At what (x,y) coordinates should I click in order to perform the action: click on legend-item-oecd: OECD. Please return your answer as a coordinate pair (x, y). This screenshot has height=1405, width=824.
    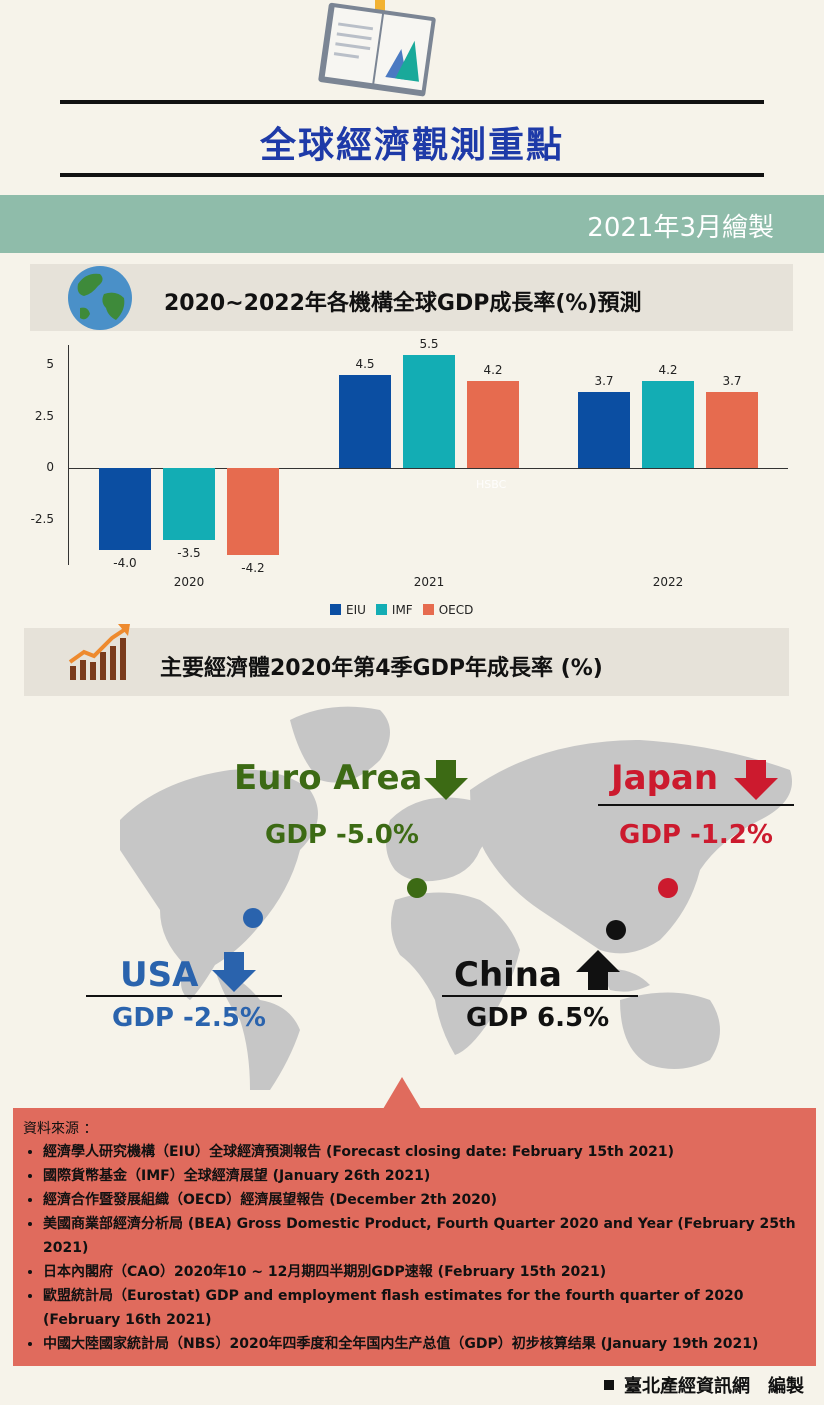
    Looking at the image, I should click on (448, 610).